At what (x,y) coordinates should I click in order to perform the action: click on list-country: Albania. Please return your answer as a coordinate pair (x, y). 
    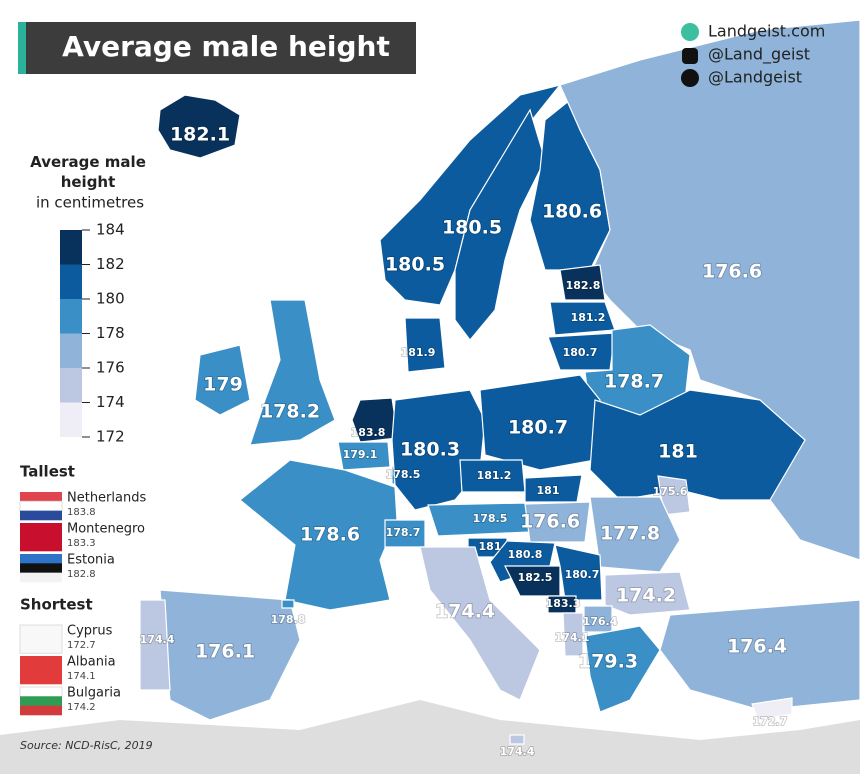
    Looking at the image, I should click on (91, 662).